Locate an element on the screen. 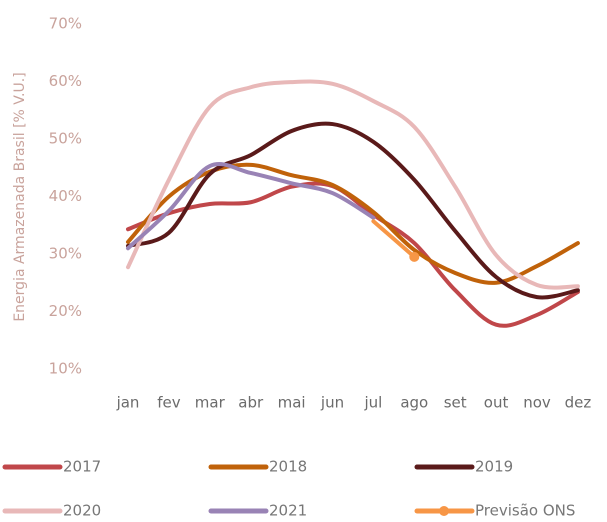  legend-marker is located at coordinates (444, 511).